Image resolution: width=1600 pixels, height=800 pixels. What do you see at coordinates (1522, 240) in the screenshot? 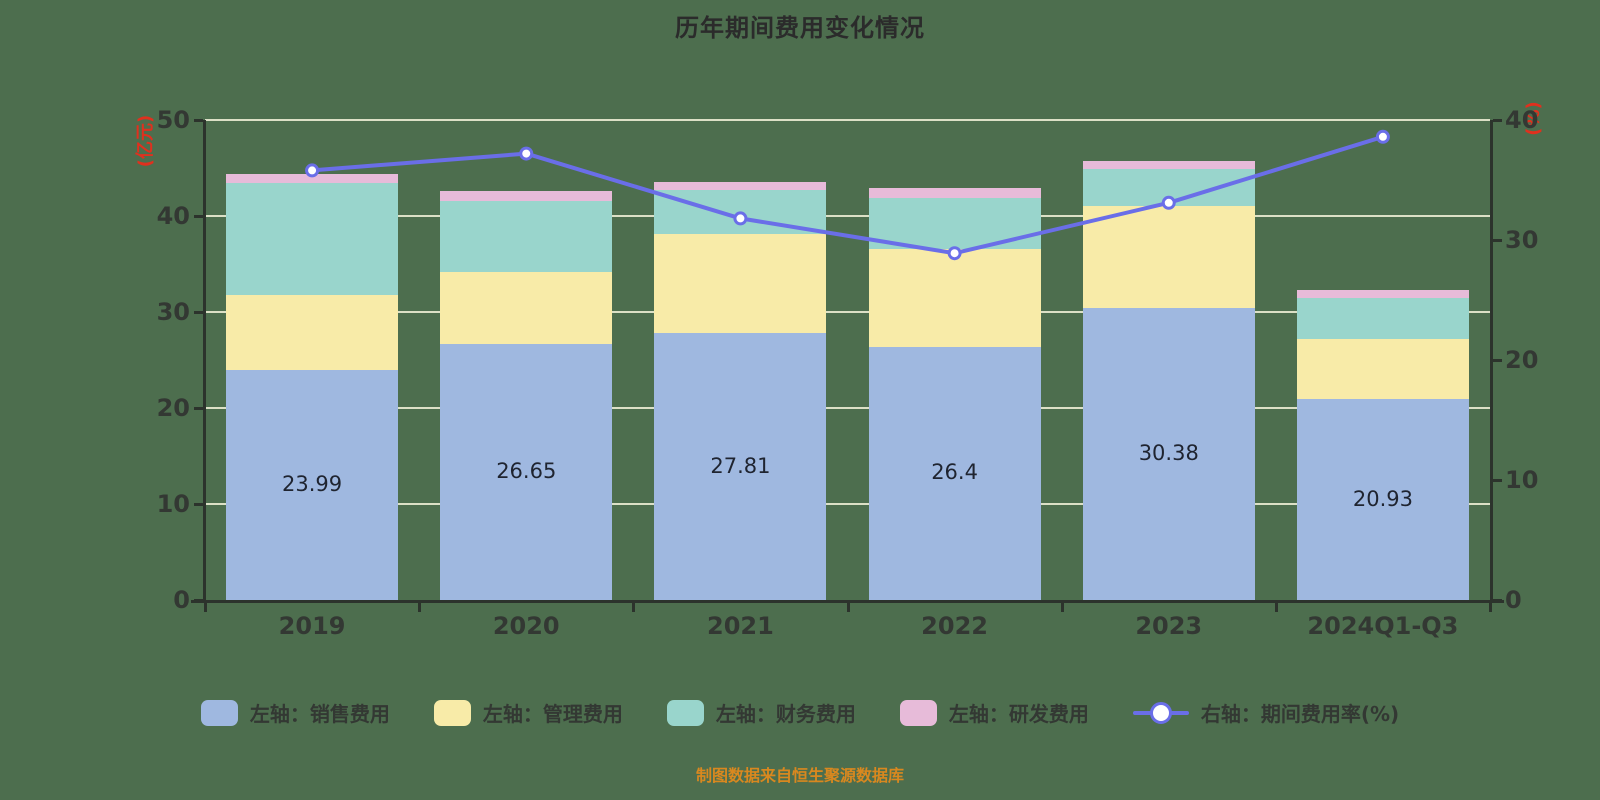
I see `right-axis-tick-label: 30` at bounding box center [1522, 240].